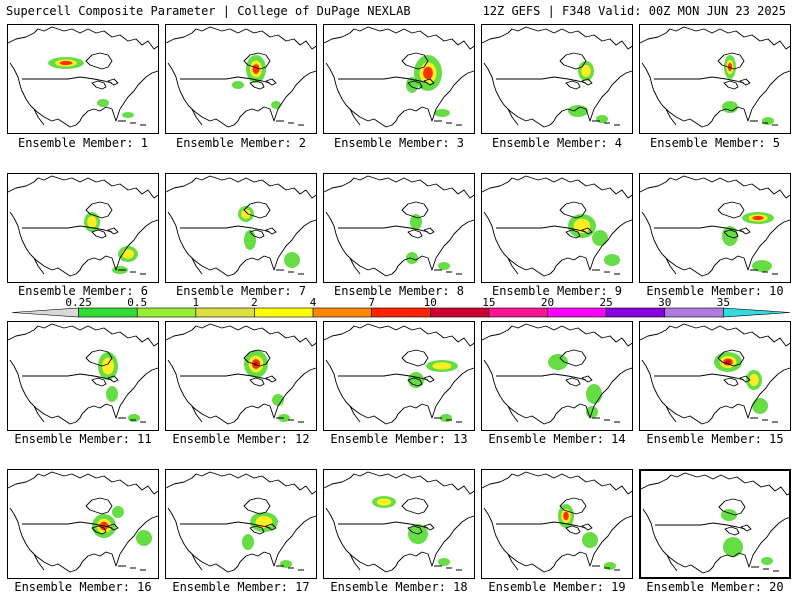 This screenshot has width=800, height=600. I want to click on panel-caption-1: Ensemble Member: 1, so click(83, 143).